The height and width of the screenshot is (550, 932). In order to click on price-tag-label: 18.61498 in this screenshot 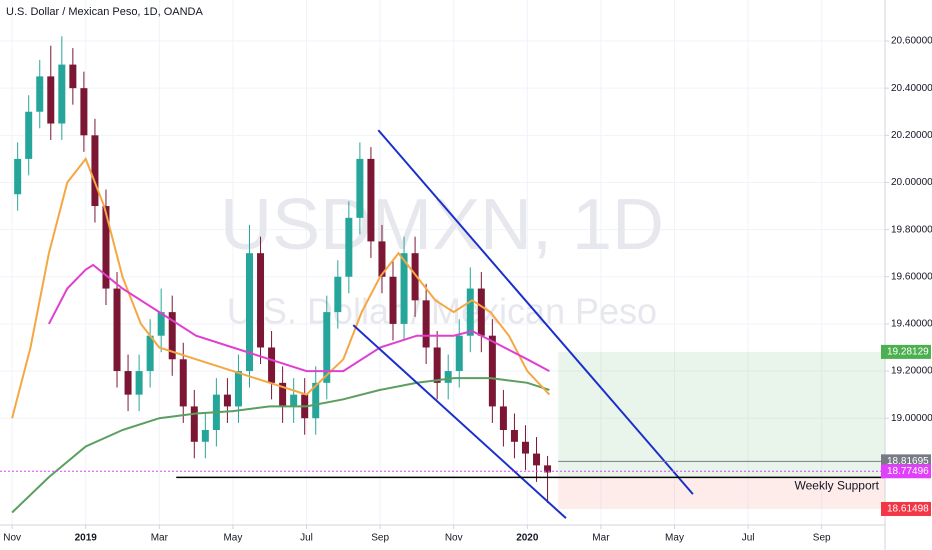, I will do `click(908, 509)`.